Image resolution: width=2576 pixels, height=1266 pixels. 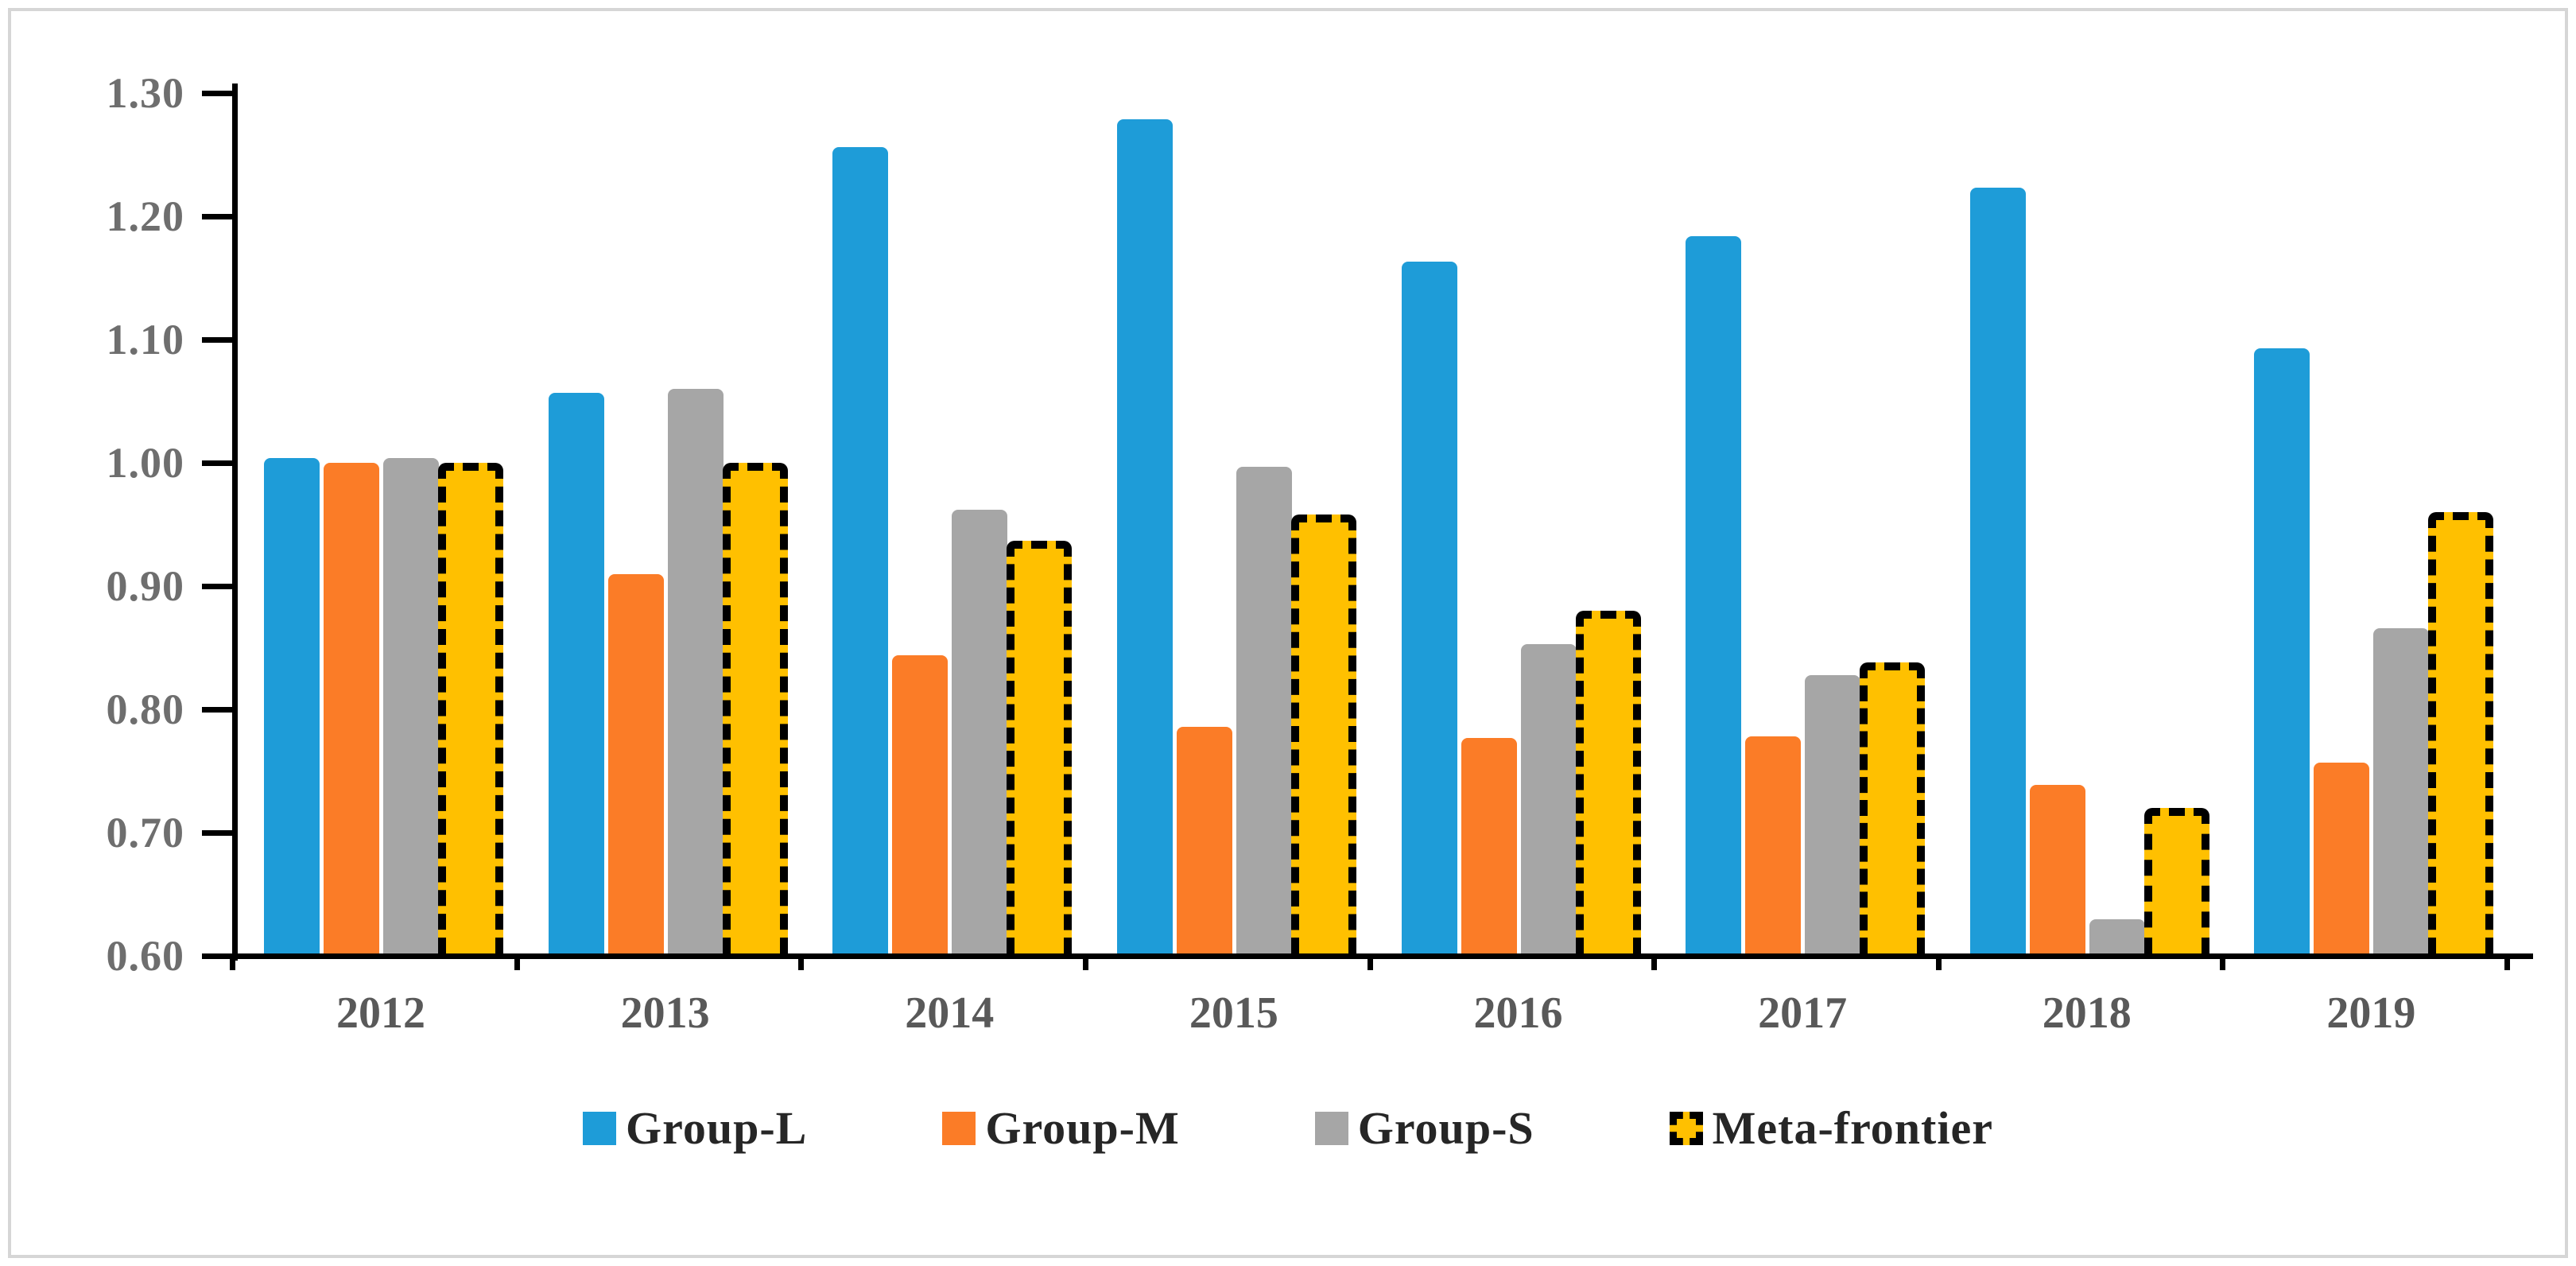 I want to click on y-tick-label: 0.70, so click(x=145, y=832).